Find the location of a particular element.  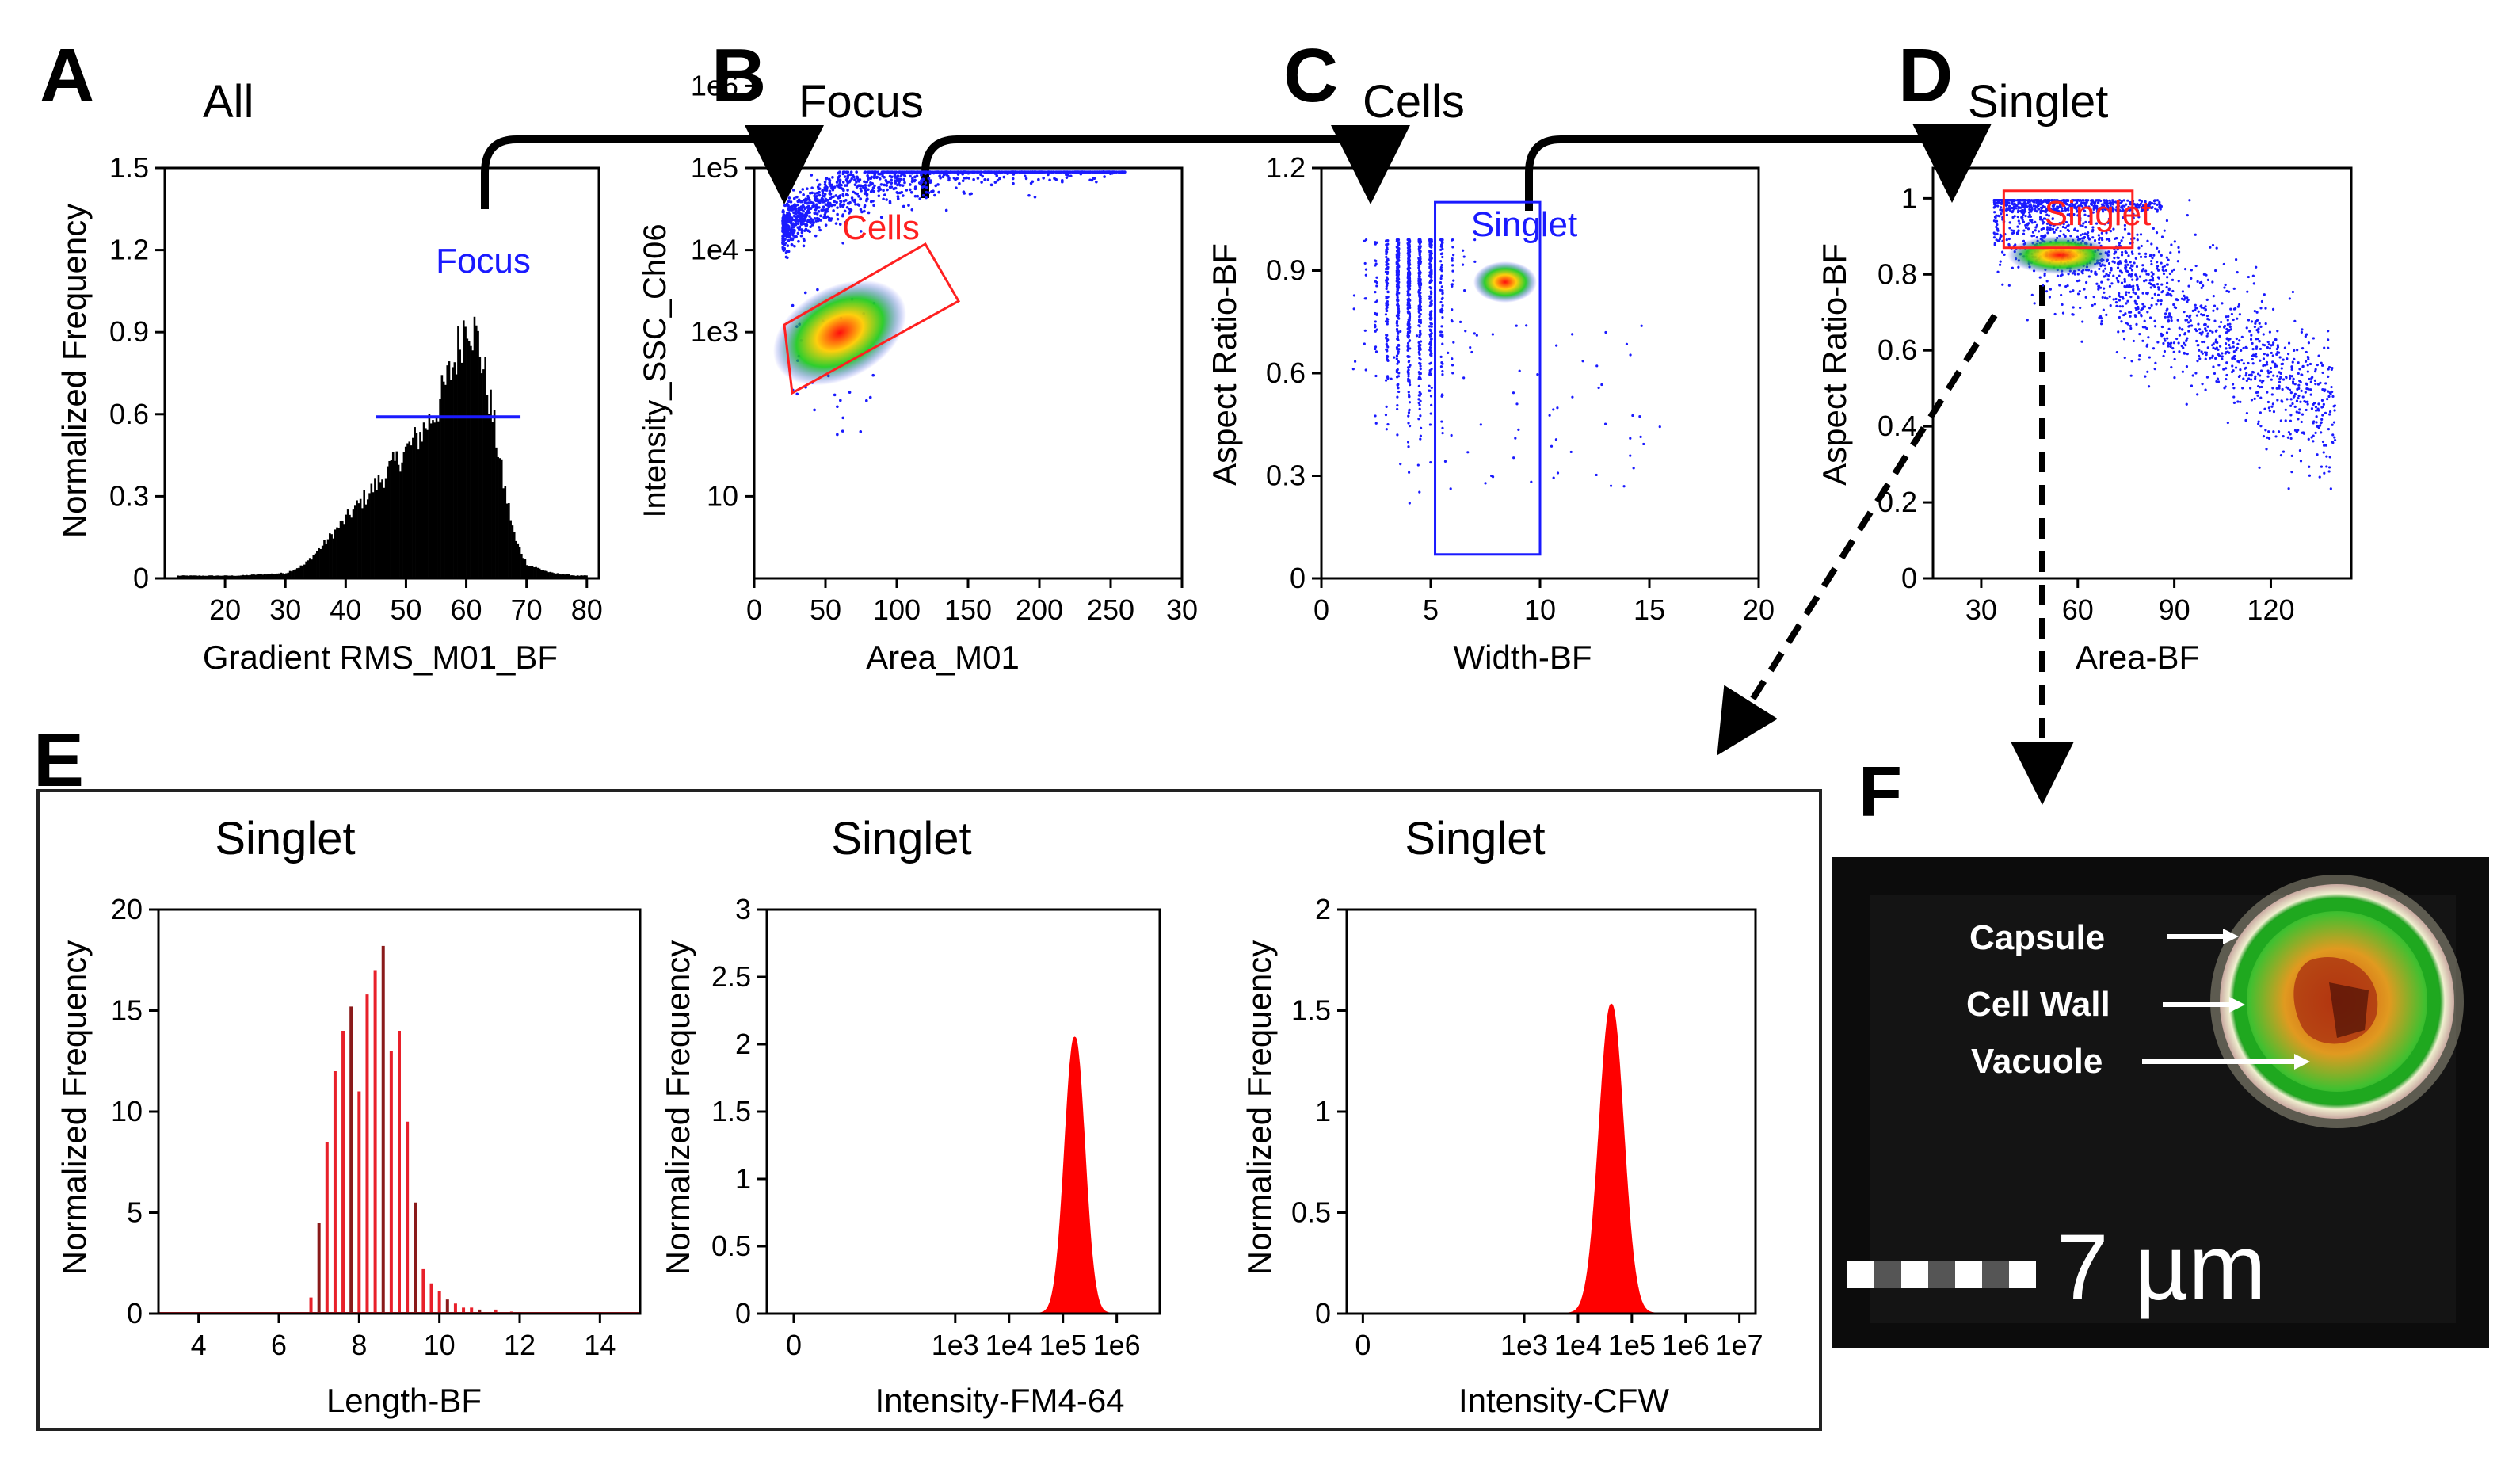

panel-e2-title: Singlet is located at coordinates (901, 838).